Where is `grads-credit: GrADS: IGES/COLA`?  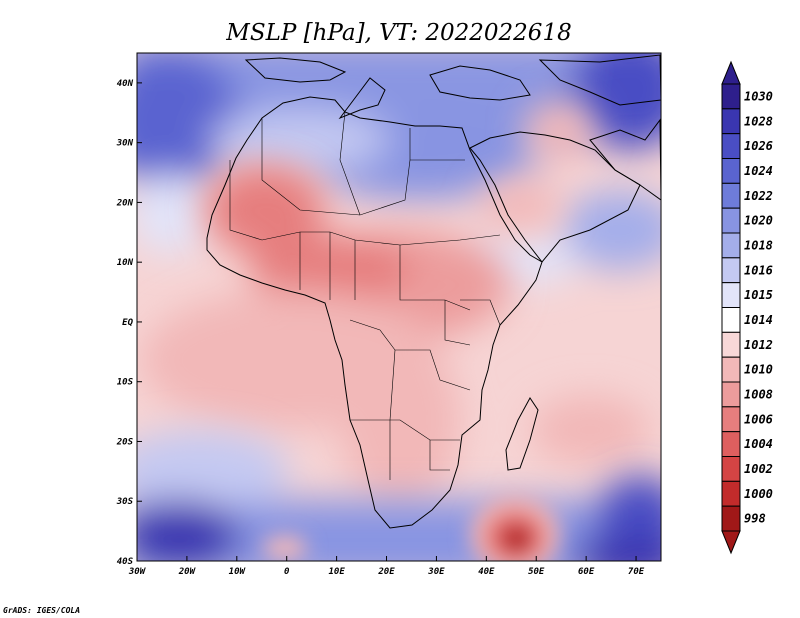 grads-credit: GrADS: IGES/COLA is located at coordinates (41, 610).